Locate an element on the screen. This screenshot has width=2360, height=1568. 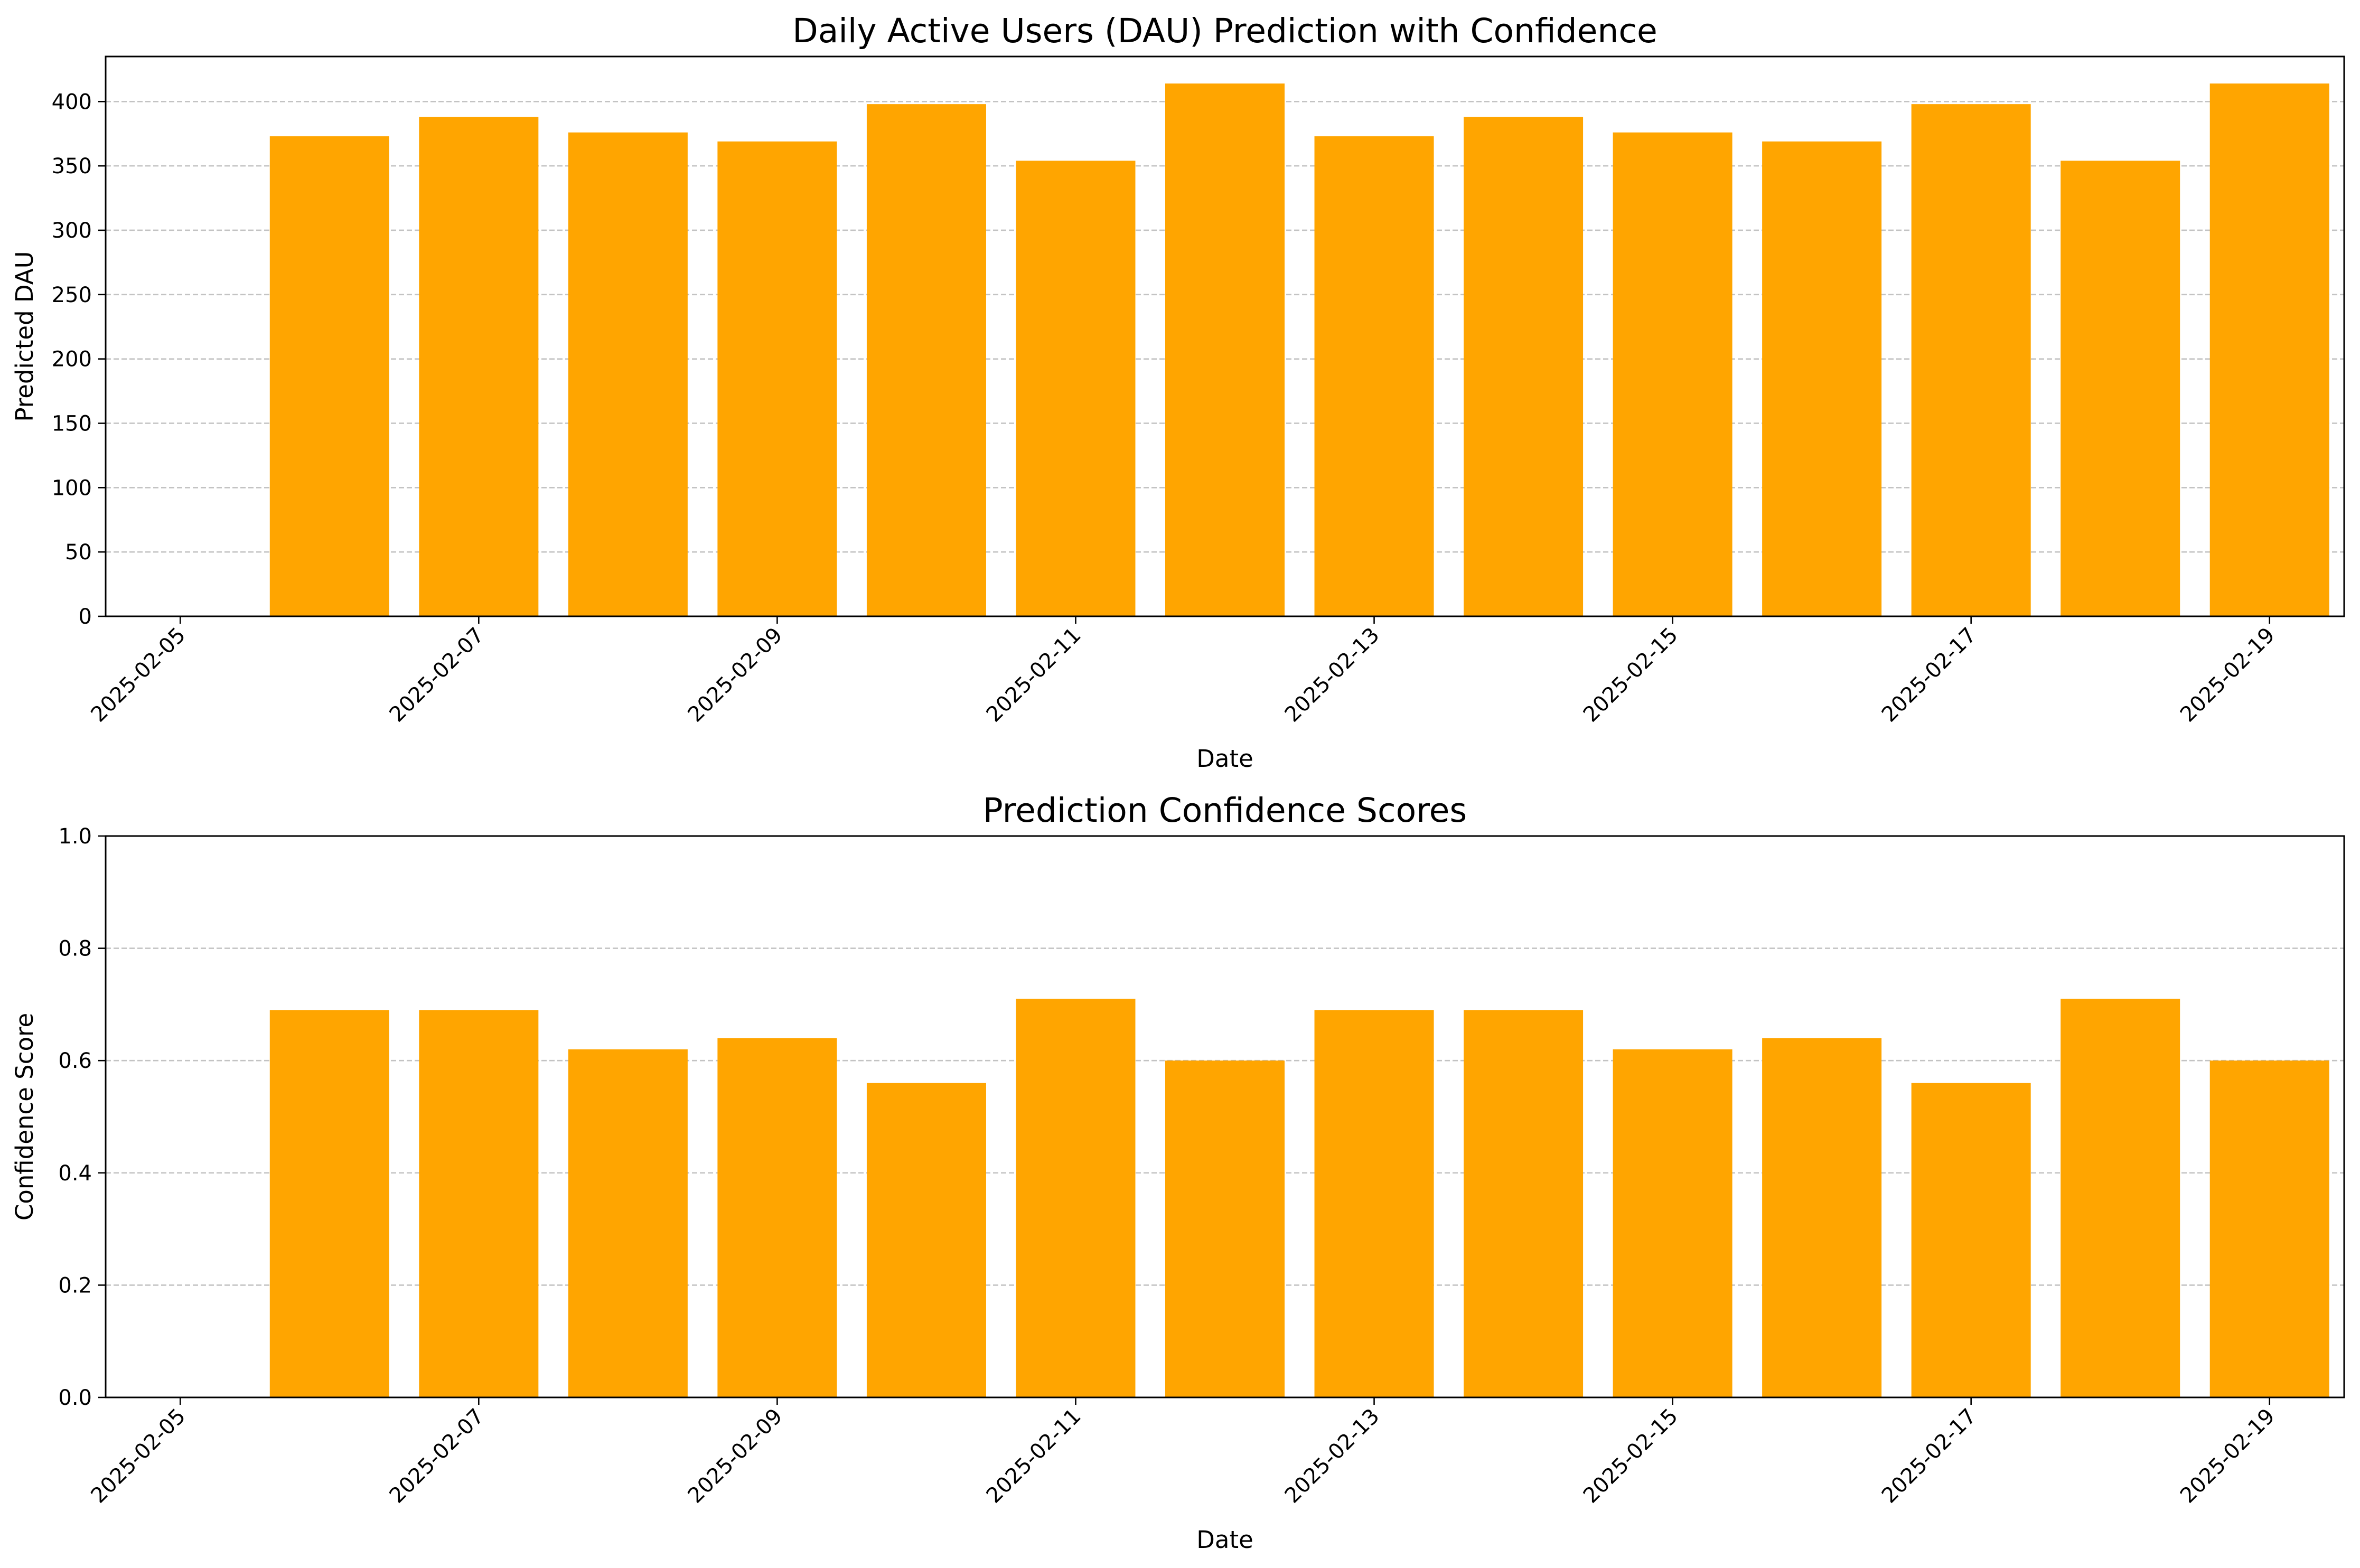
y-tick-label: 100 is located at coordinates (72, 488).